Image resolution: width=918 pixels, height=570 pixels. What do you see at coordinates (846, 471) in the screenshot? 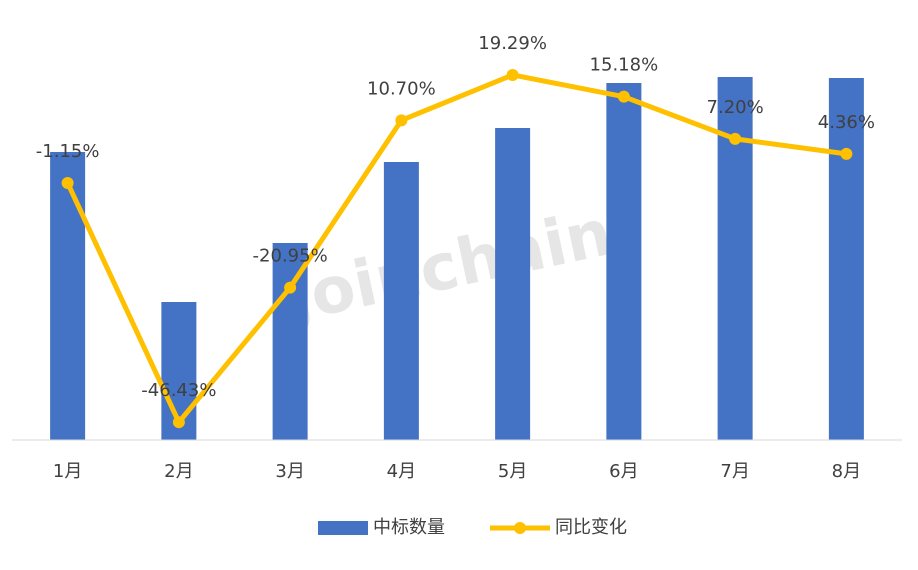
I see `x-tick-label: 8月` at bounding box center [846, 471].